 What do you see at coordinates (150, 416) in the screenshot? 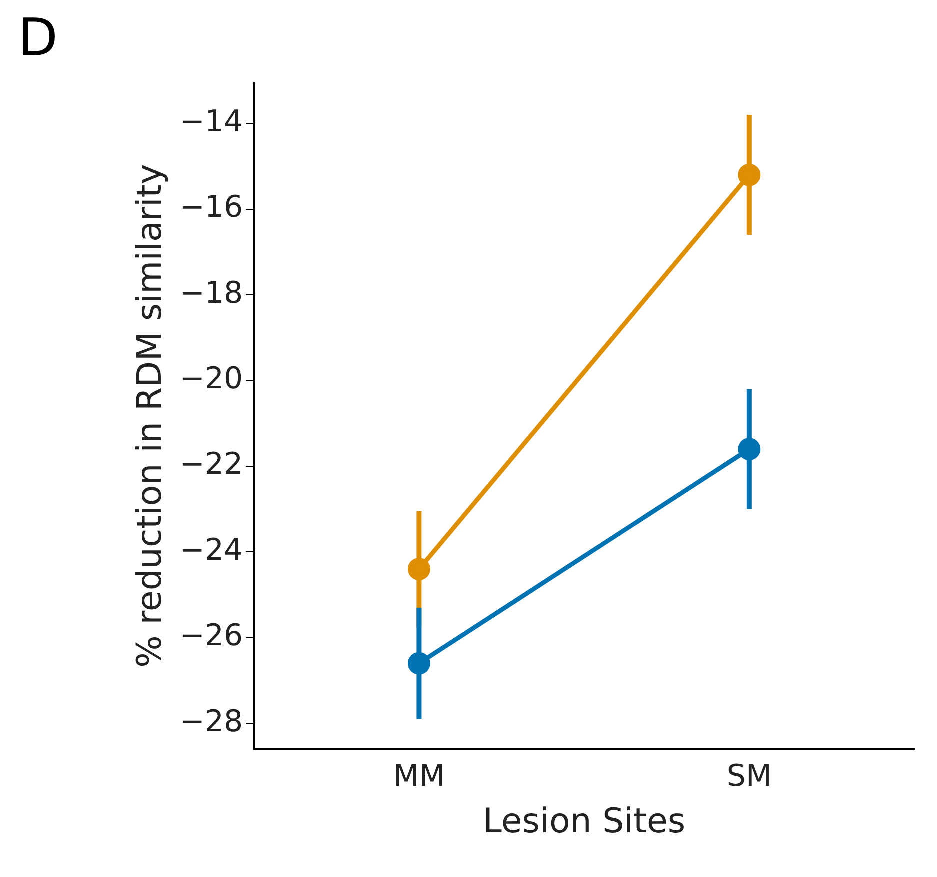
I see `y-axis-title: % reduction in RDM similarity` at bounding box center [150, 416].